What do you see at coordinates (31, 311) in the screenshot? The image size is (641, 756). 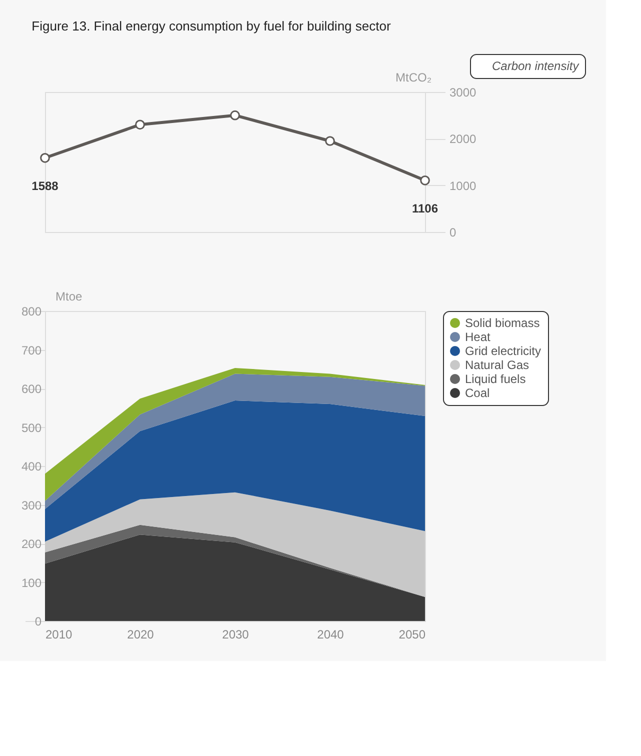 I see `y-tick-label: 800` at bounding box center [31, 311].